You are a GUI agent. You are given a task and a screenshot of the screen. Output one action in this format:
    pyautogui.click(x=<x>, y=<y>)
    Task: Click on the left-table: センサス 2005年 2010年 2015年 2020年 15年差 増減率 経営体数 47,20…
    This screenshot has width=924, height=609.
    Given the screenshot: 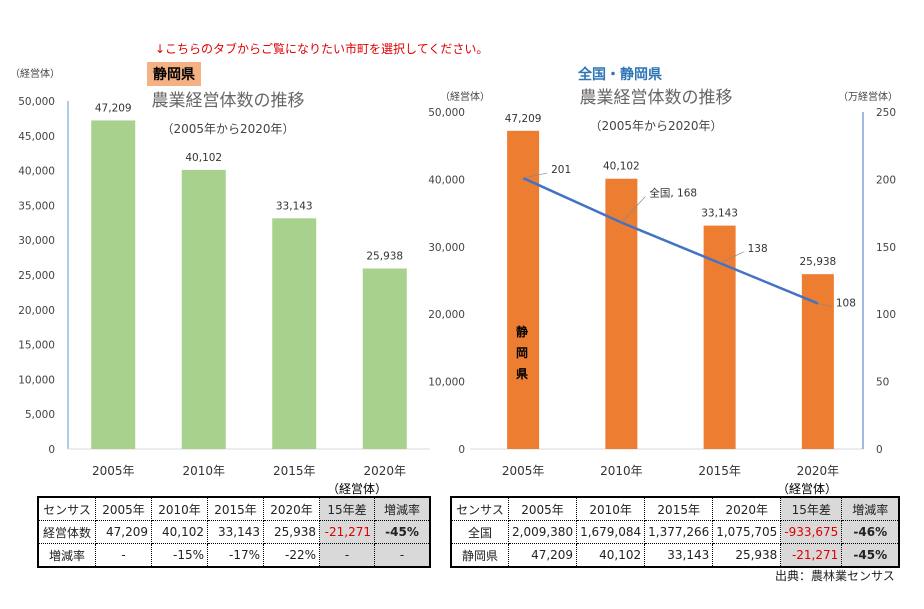 What is the action you would take?
    pyautogui.click(x=234, y=532)
    